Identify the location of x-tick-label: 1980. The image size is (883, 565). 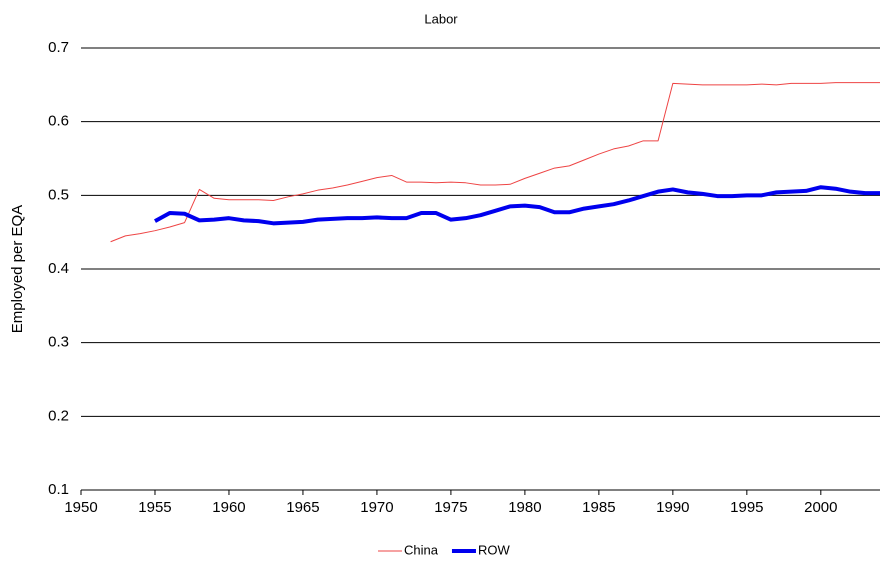
(524, 507).